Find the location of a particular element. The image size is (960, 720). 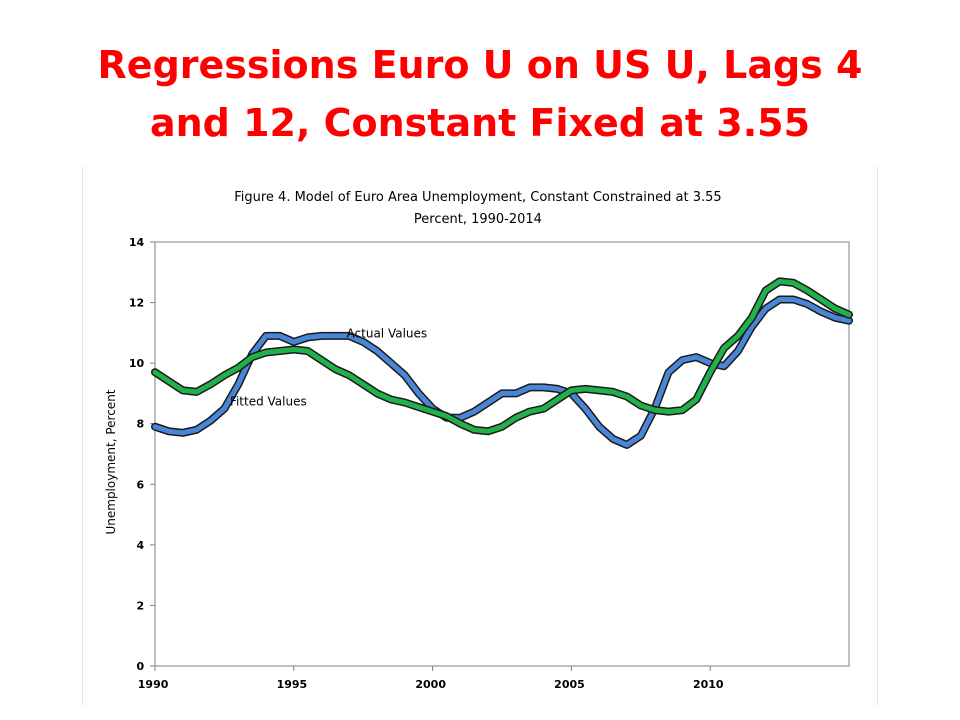

slide-title-line-1: Regressions Euro U on US U, Lags 4 is located at coordinates (480, 65).